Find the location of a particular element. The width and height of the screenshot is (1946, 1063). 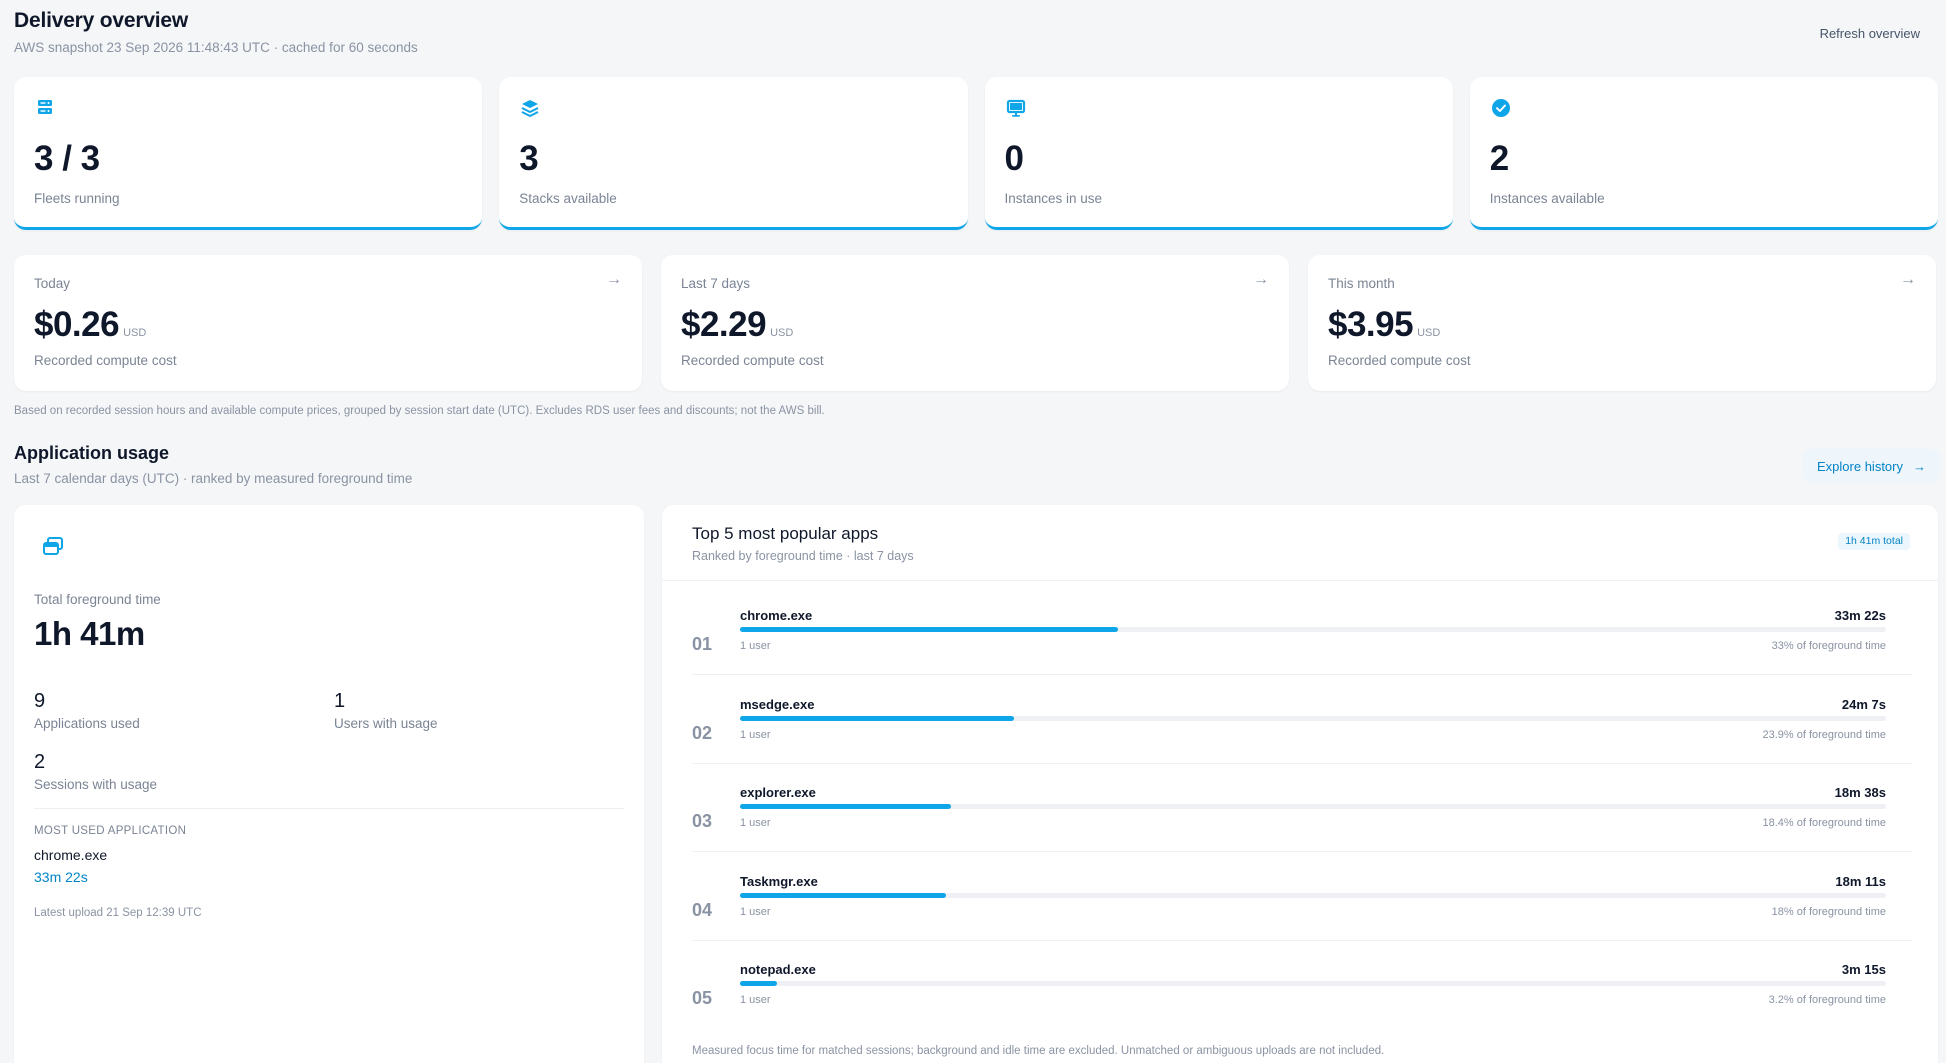

explore-history-button: Explore history → is located at coordinates (1871, 466).